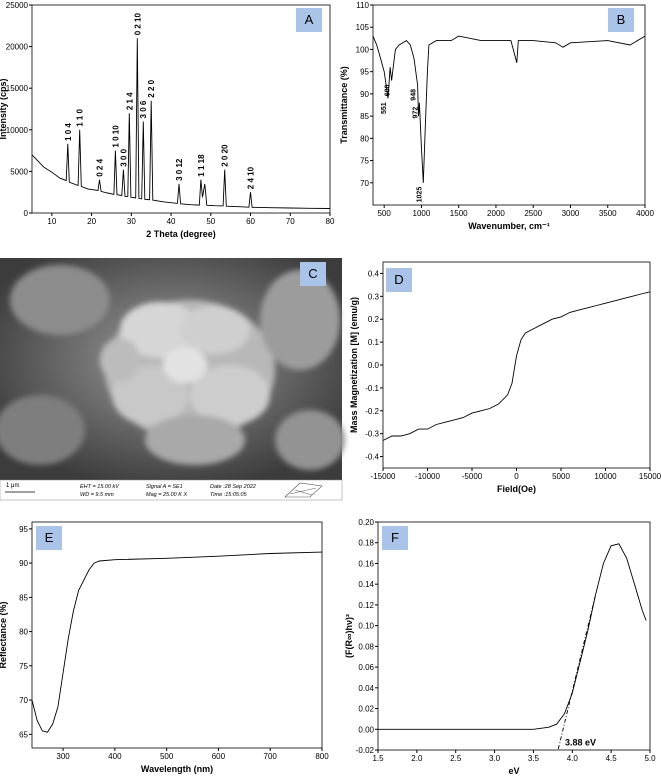 The height and width of the screenshot is (780, 661). What do you see at coordinates (516, 489) in the screenshot?
I see `x-axis-label: Field(Oe)` at bounding box center [516, 489].